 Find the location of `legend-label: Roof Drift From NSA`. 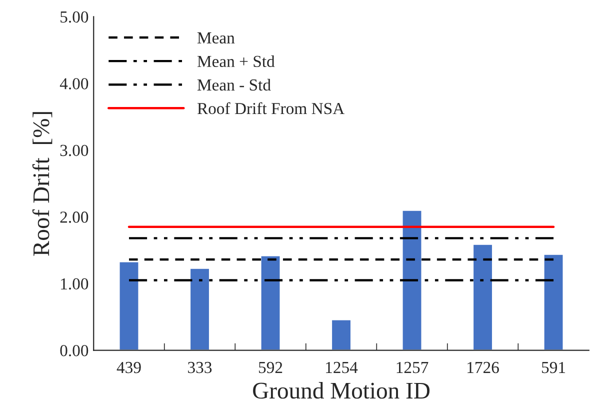

legend-label: Roof Drift From NSA is located at coordinates (271, 108).